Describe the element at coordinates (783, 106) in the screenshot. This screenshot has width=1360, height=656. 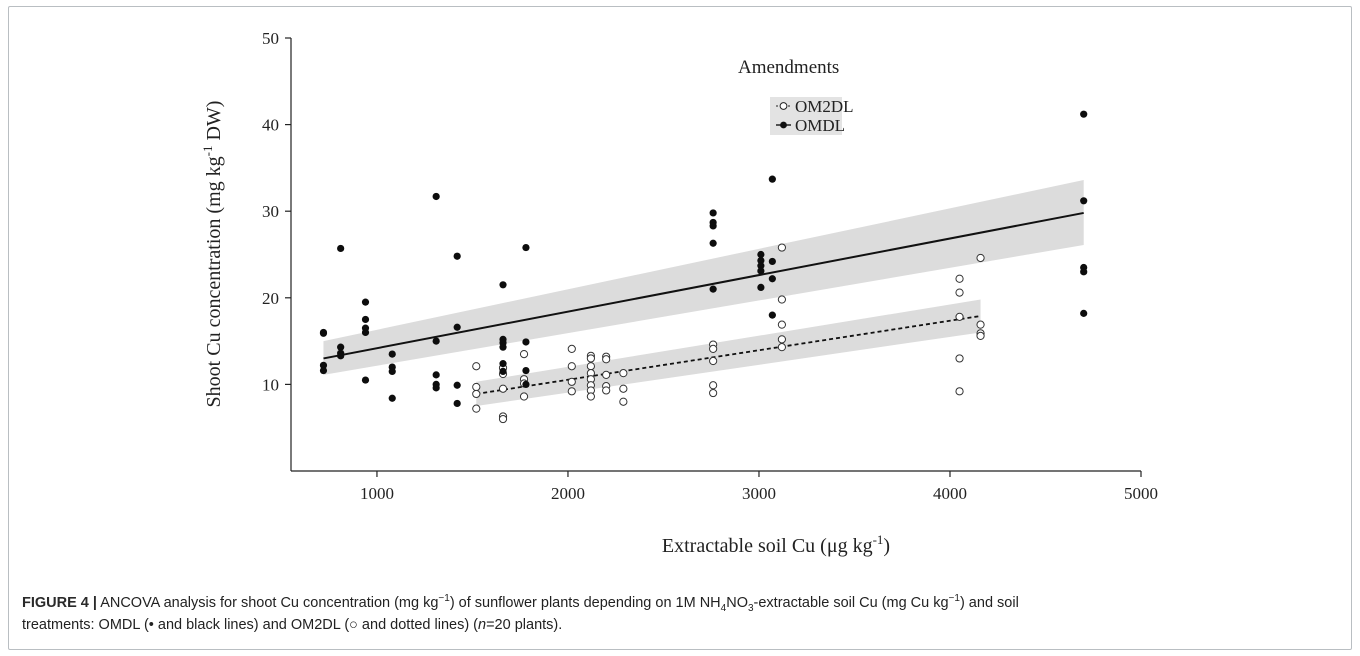
I see `legend-open-circle-icon` at that location.